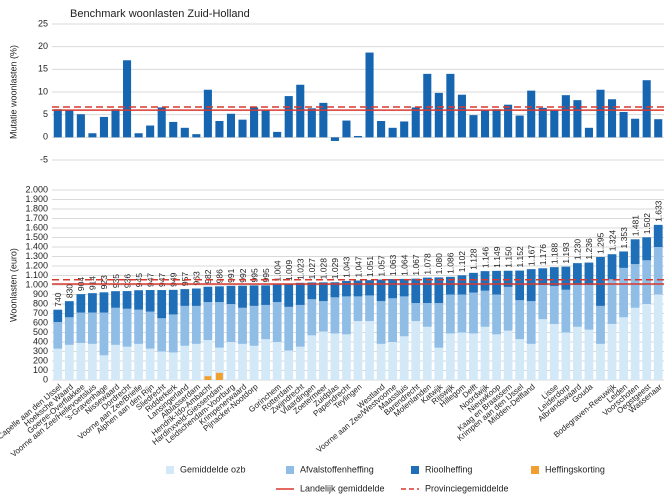 The image size is (671, 501). I want to click on data-label: 1.023, so click(301, 269).